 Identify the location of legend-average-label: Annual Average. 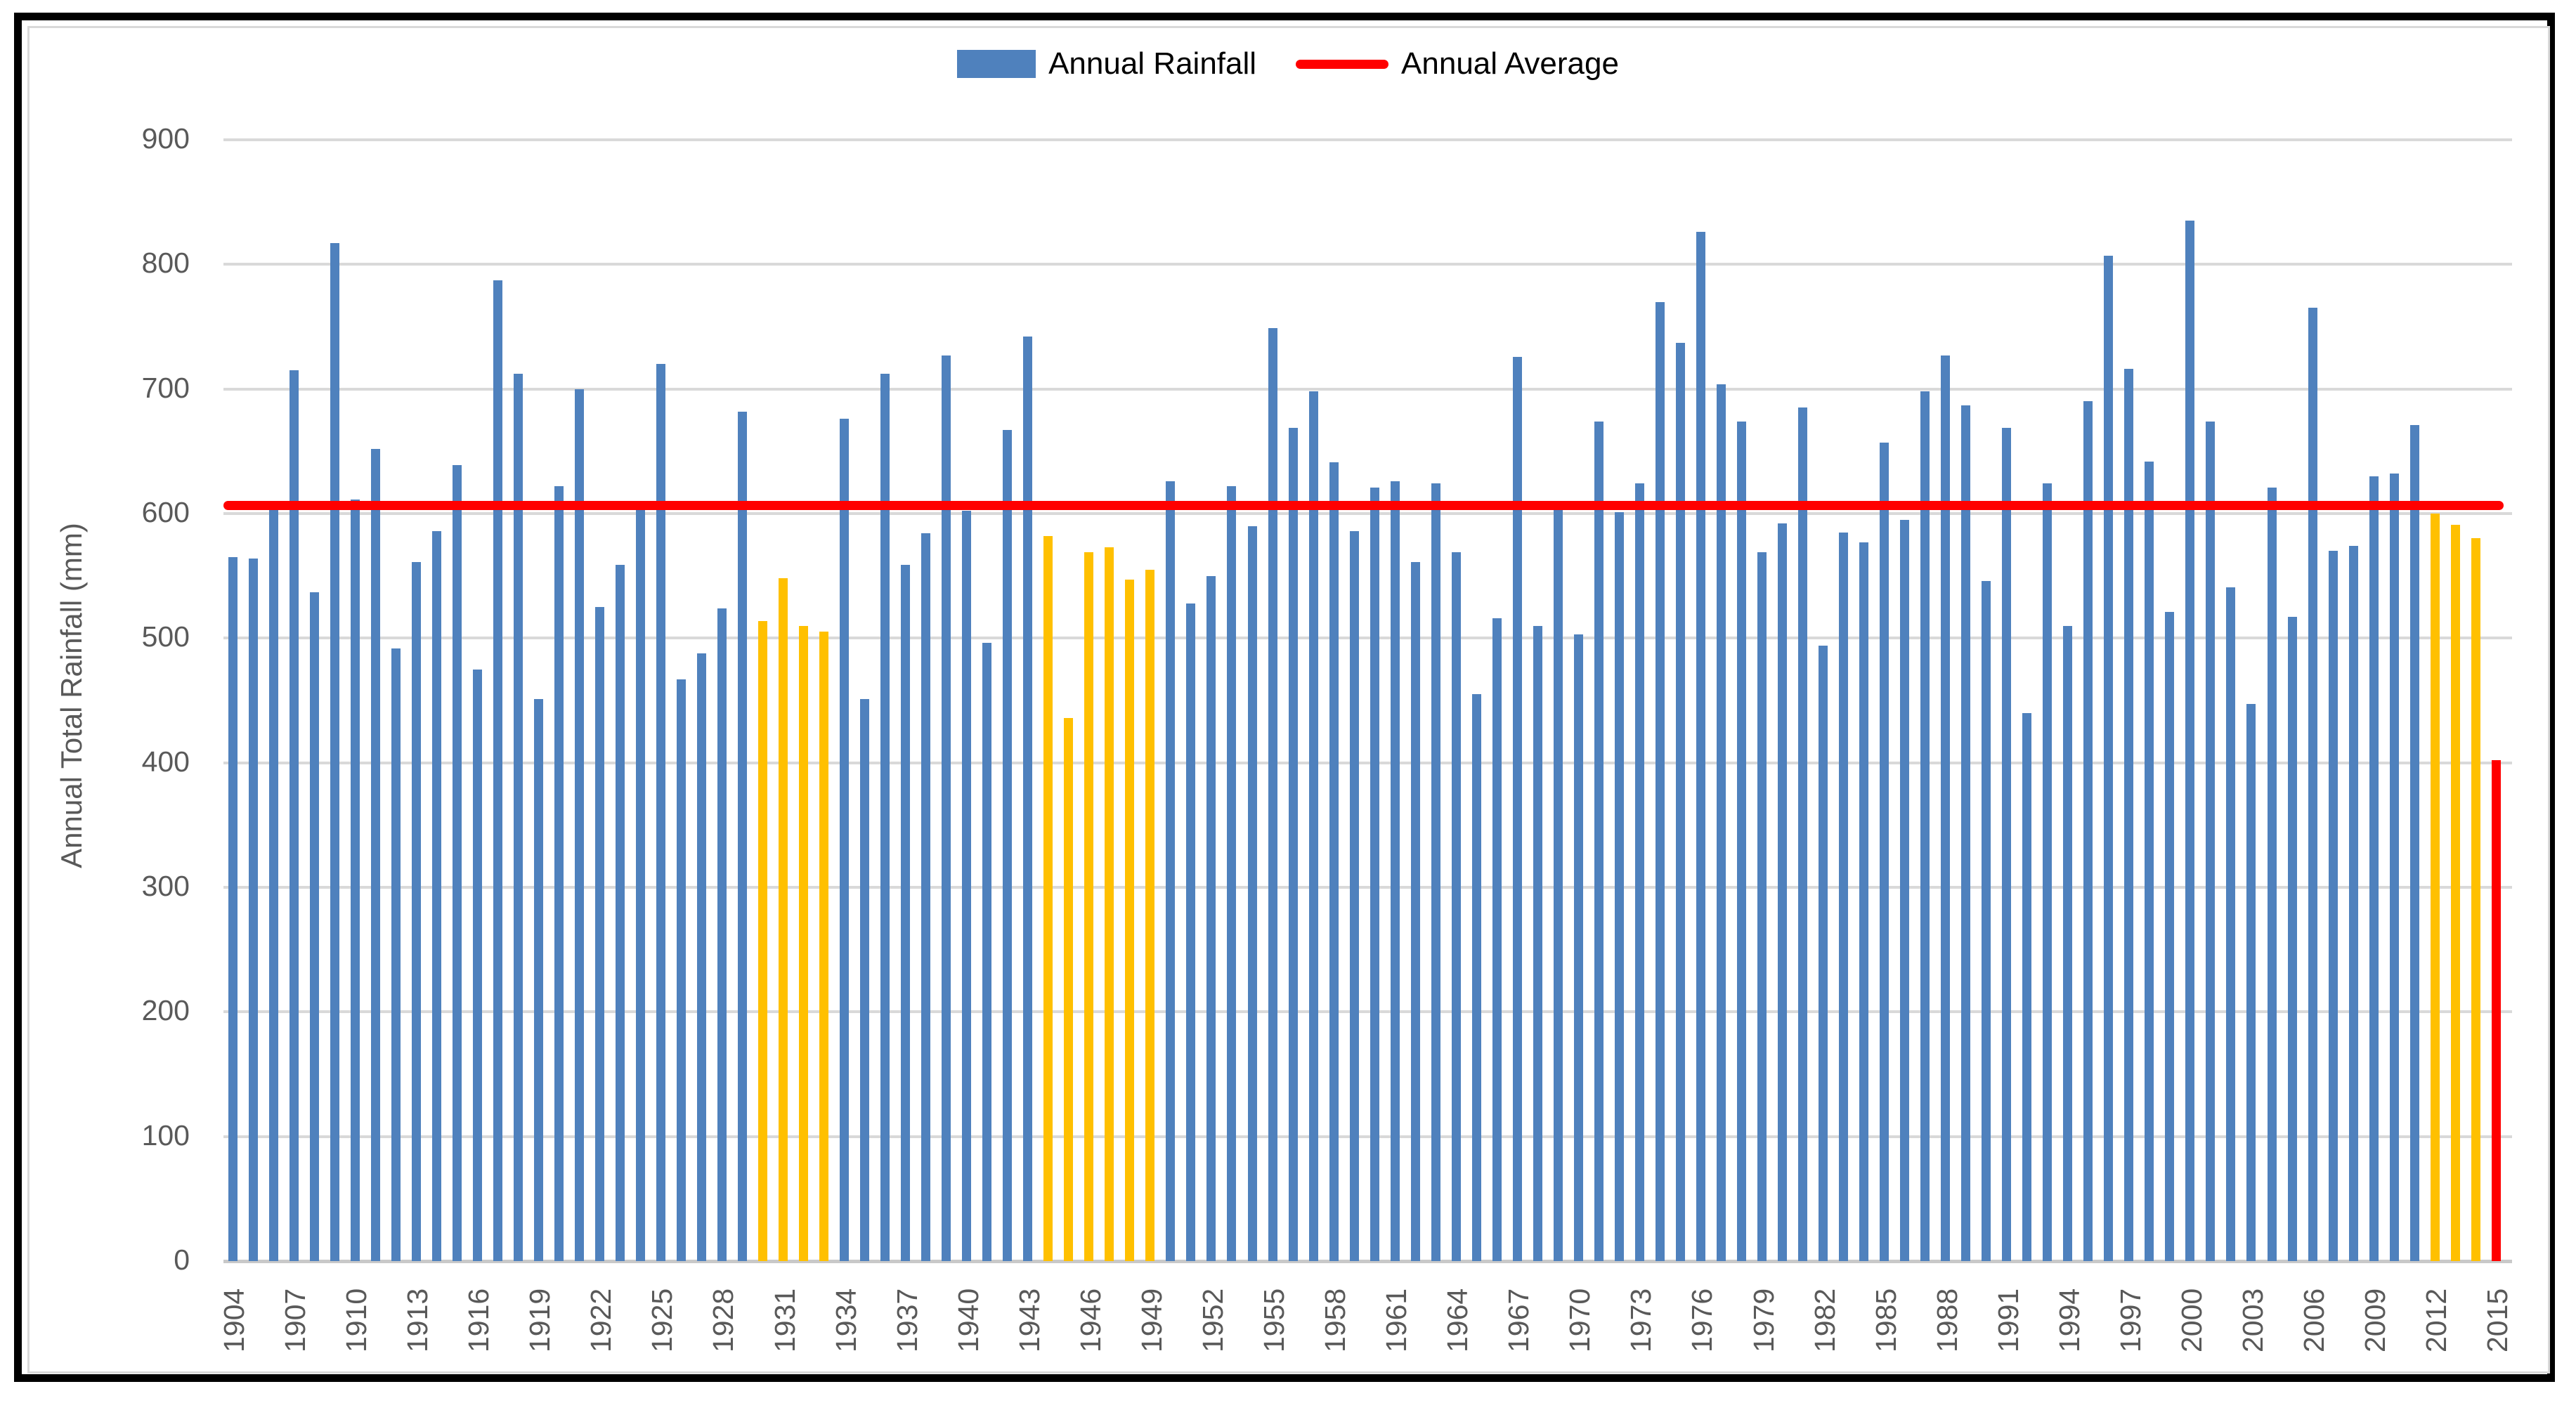
(1510, 64).